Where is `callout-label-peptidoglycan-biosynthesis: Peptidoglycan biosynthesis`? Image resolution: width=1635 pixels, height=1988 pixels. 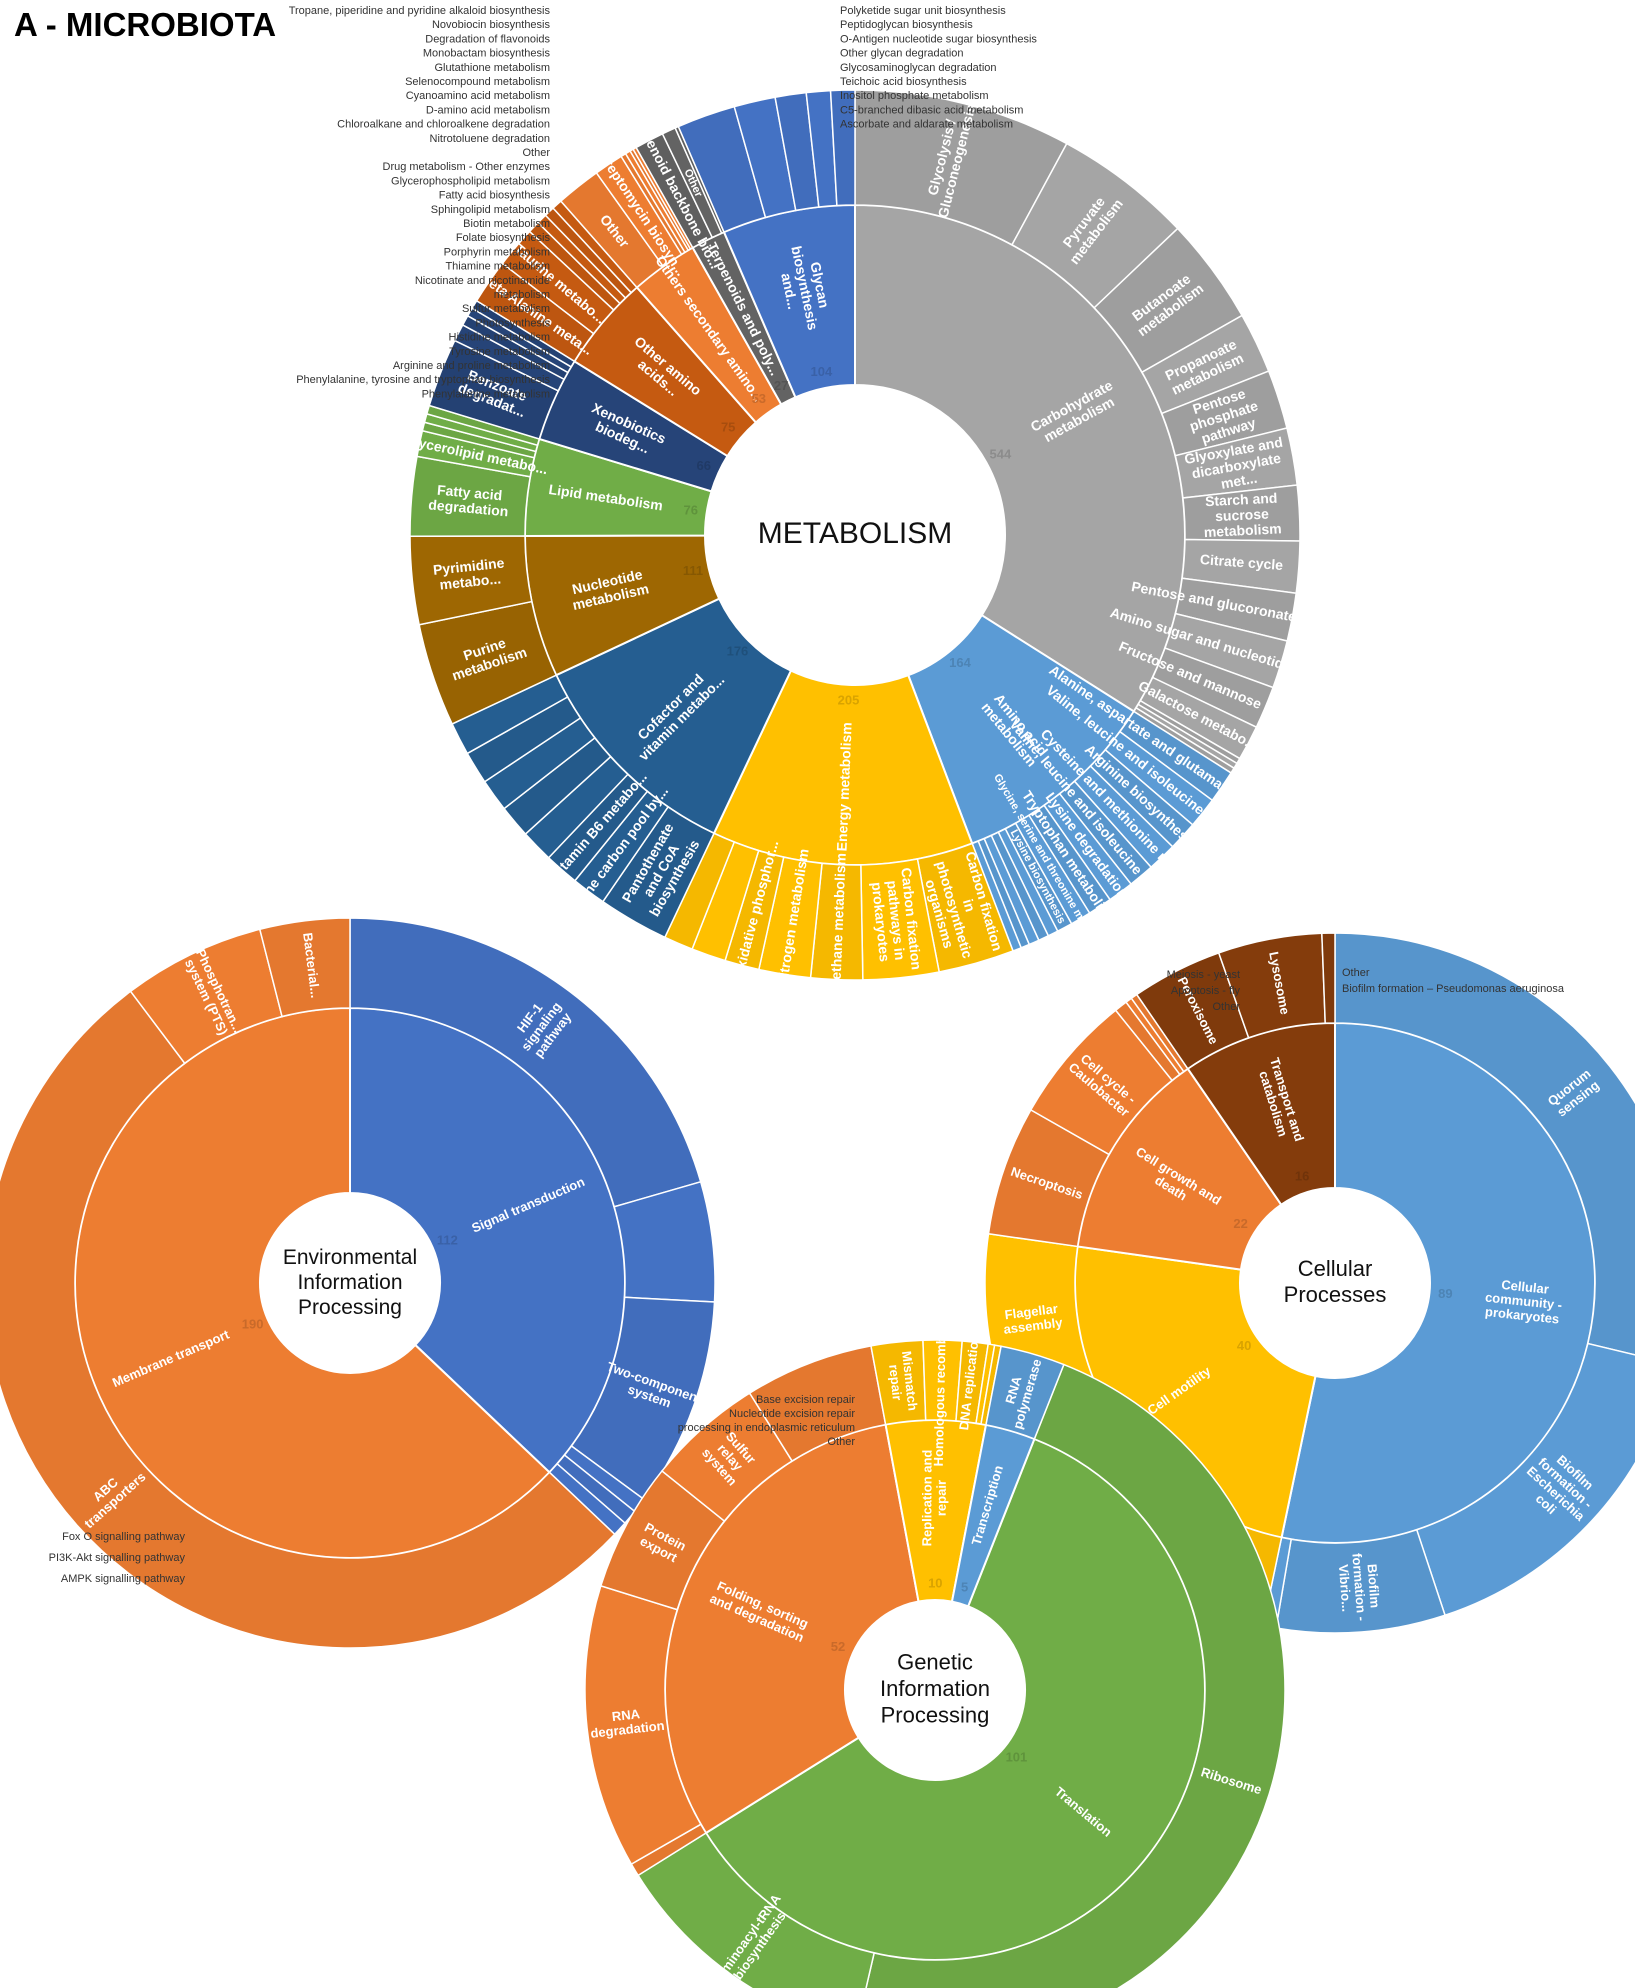 callout-label-peptidoglycan-biosynthesis: Peptidoglycan biosynthesis is located at coordinates (906, 25).